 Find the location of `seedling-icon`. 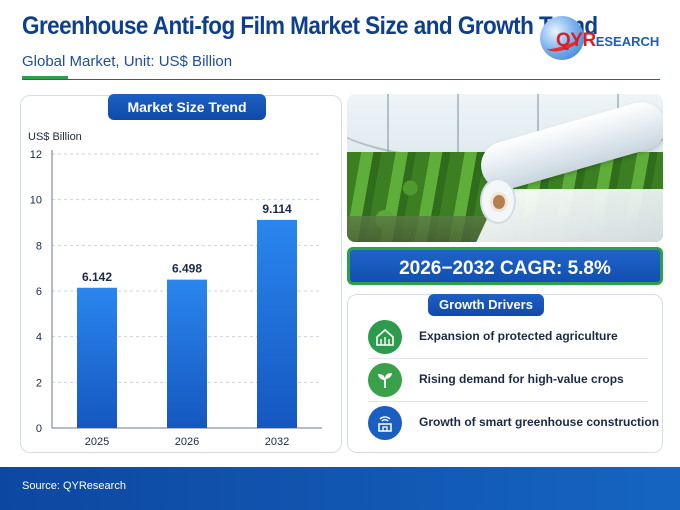

seedling-icon is located at coordinates (385, 380).